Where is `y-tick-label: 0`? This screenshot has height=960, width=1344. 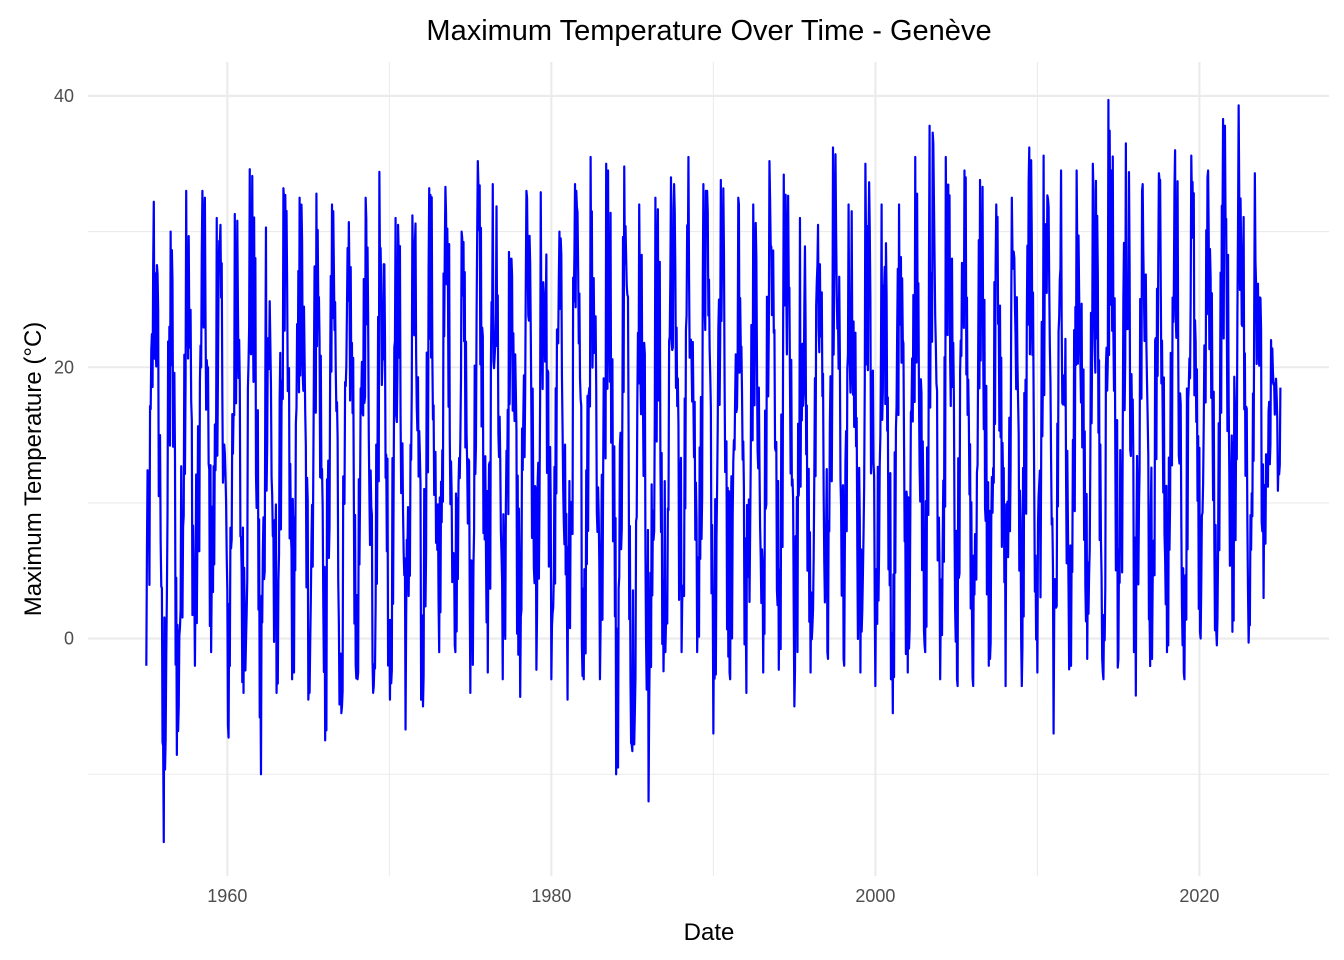 y-tick-label: 0 is located at coordinates (69, 639).